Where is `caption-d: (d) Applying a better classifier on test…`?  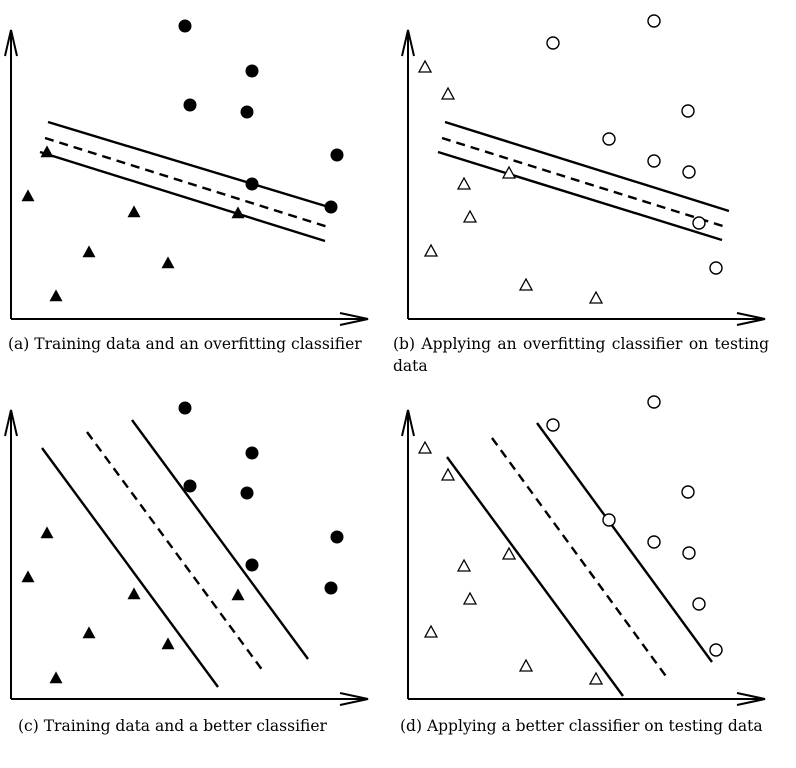 caption-d: (d) Applying a better classifier on test… is located at coordinates (581, 726).